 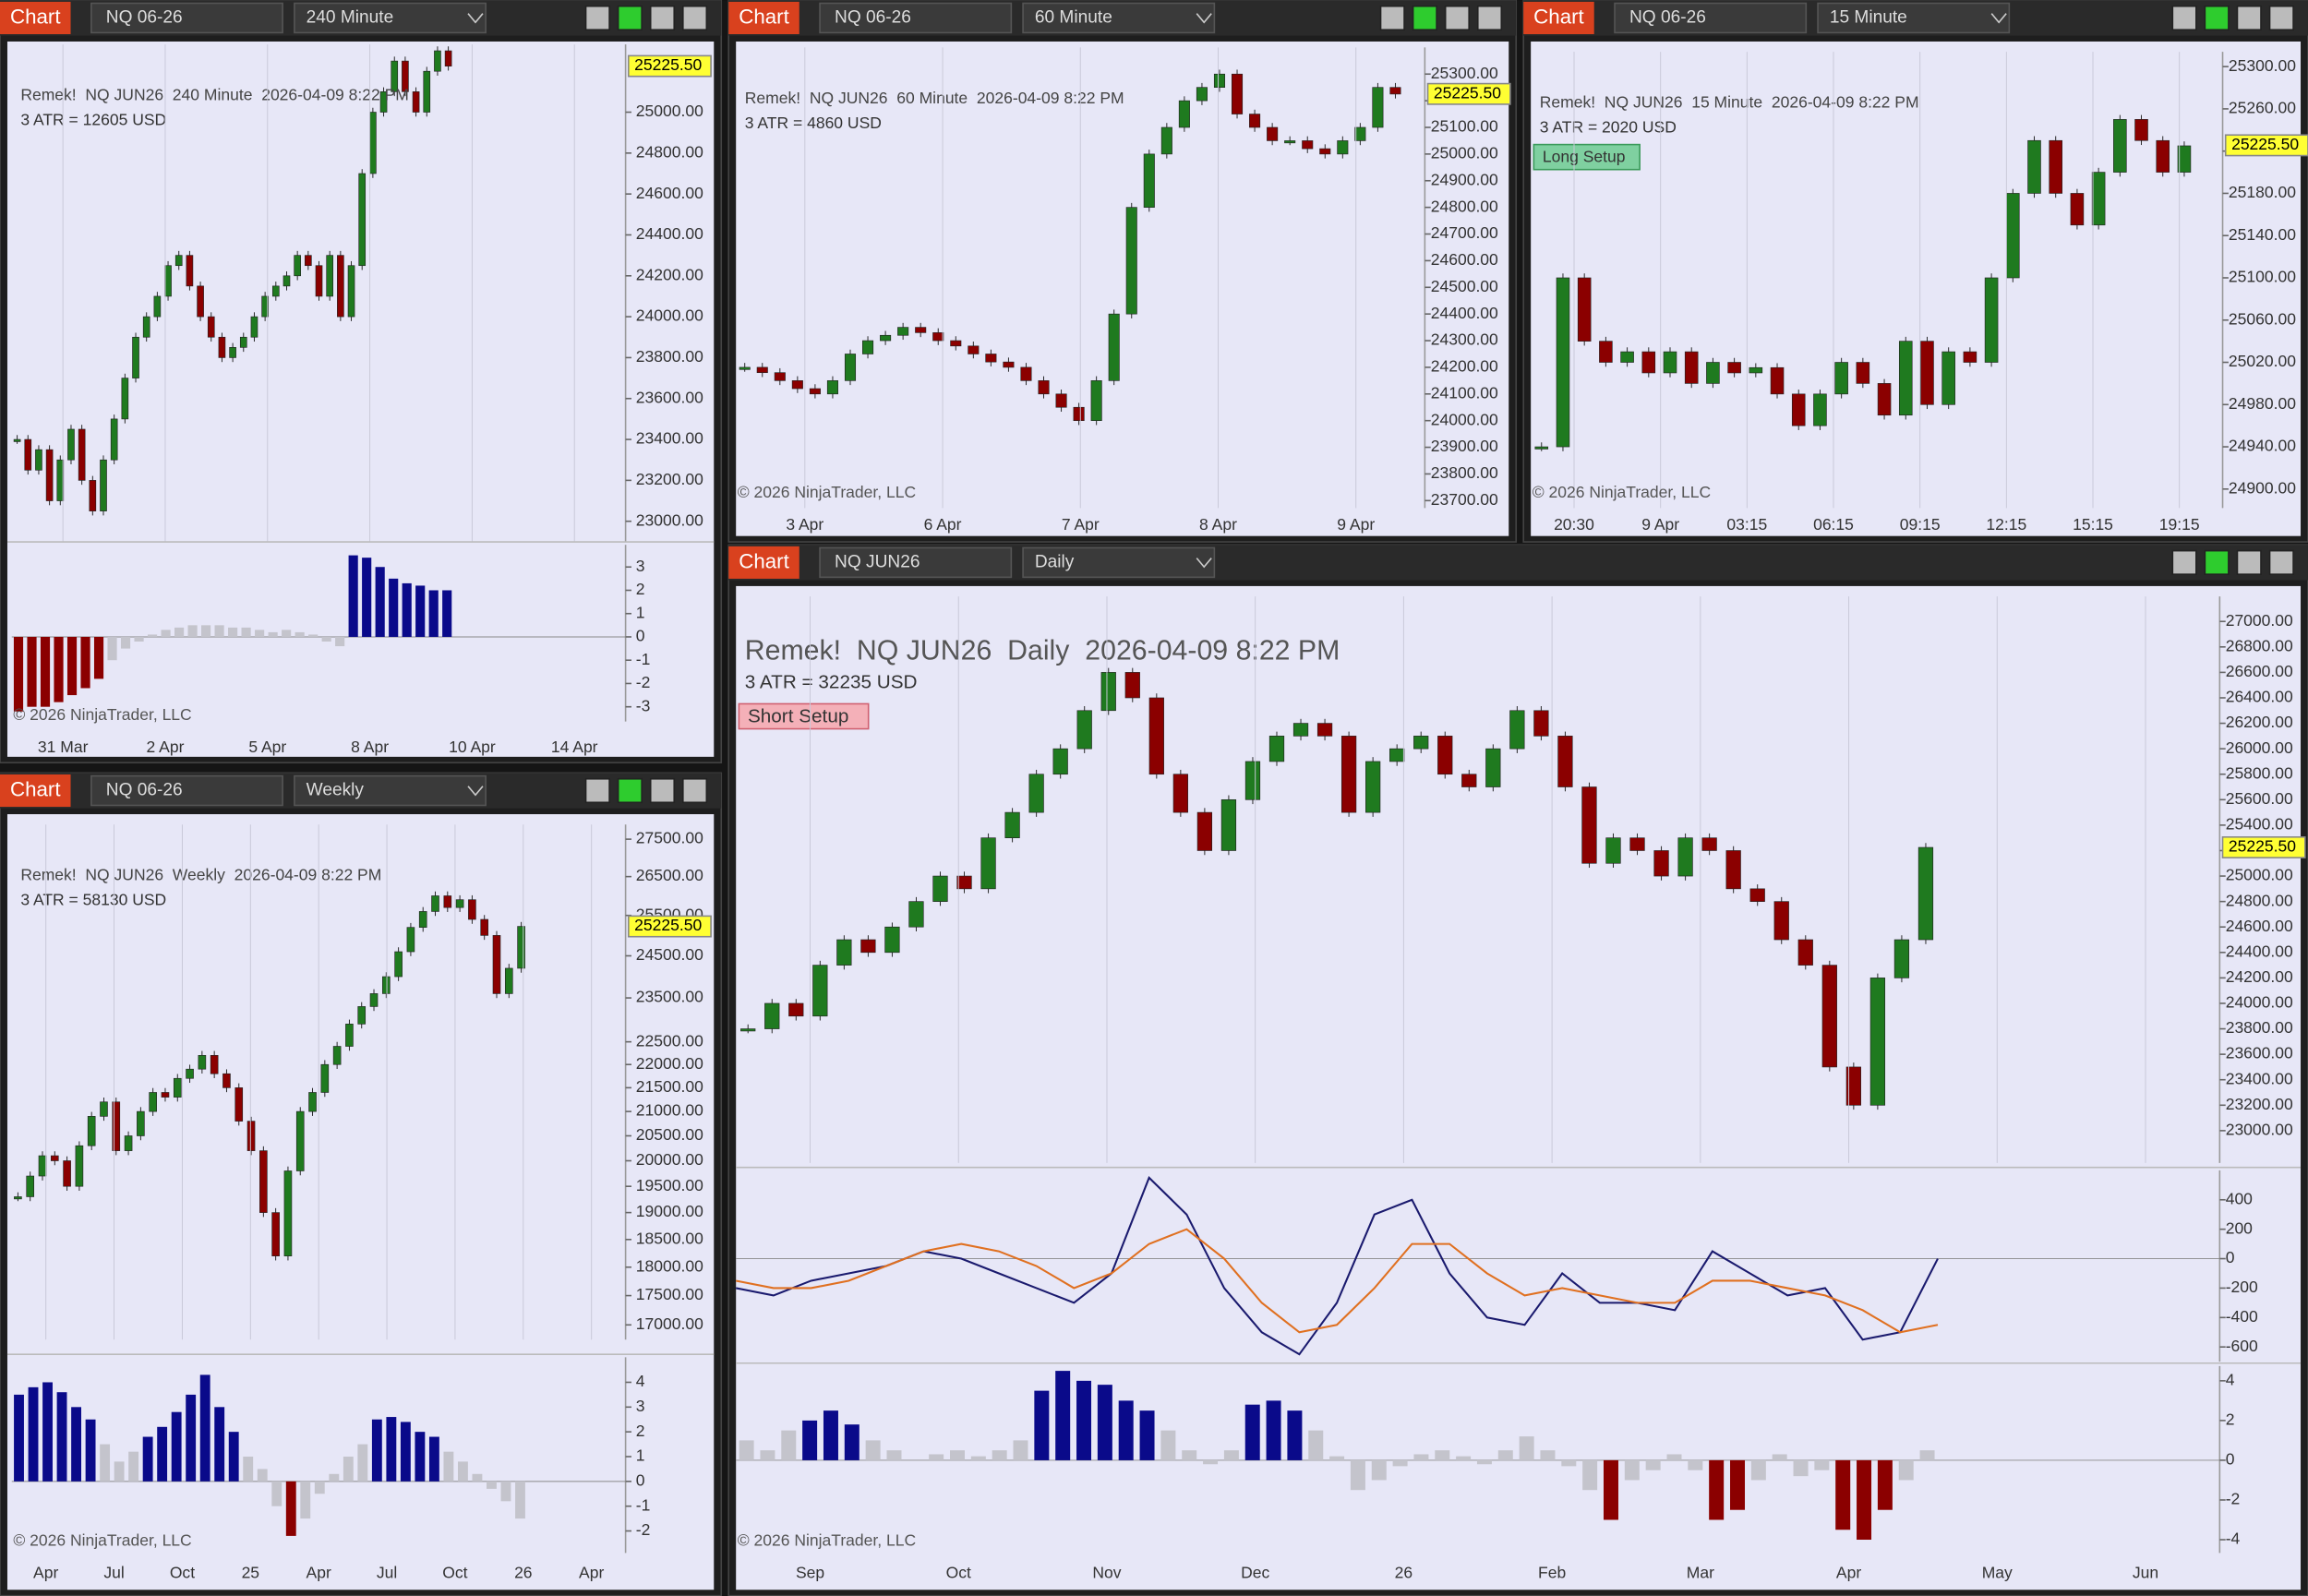 What do you see at coordinates (2230, 1379) in the screenshot?
I see `y-tick-label: 4` at bounding box center [2230, 1379].